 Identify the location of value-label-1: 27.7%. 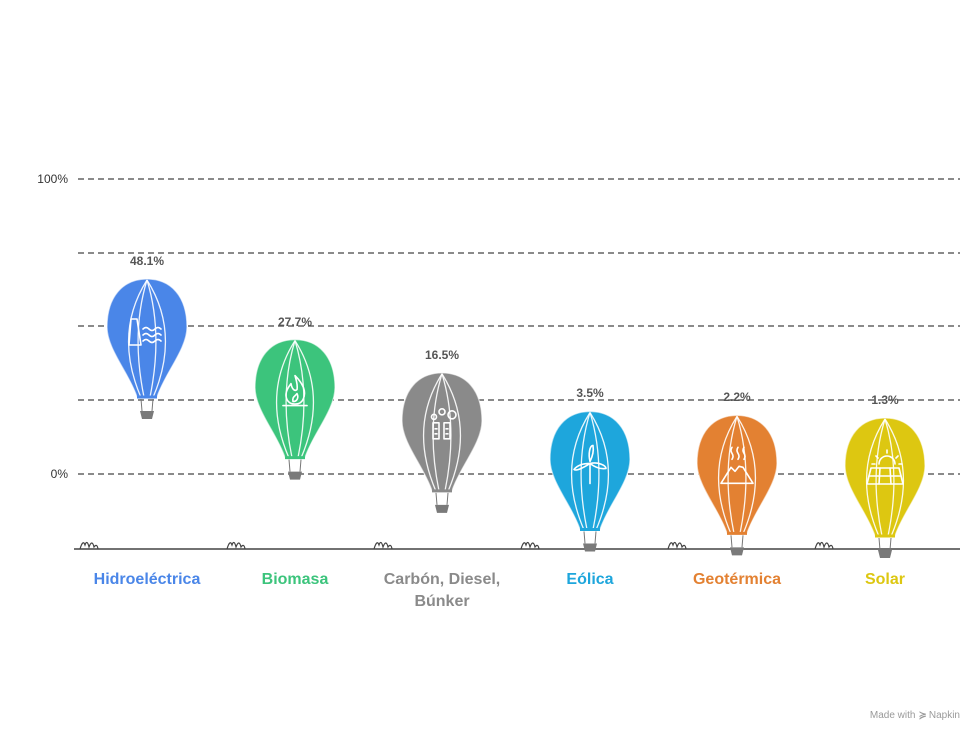
(295, 321).